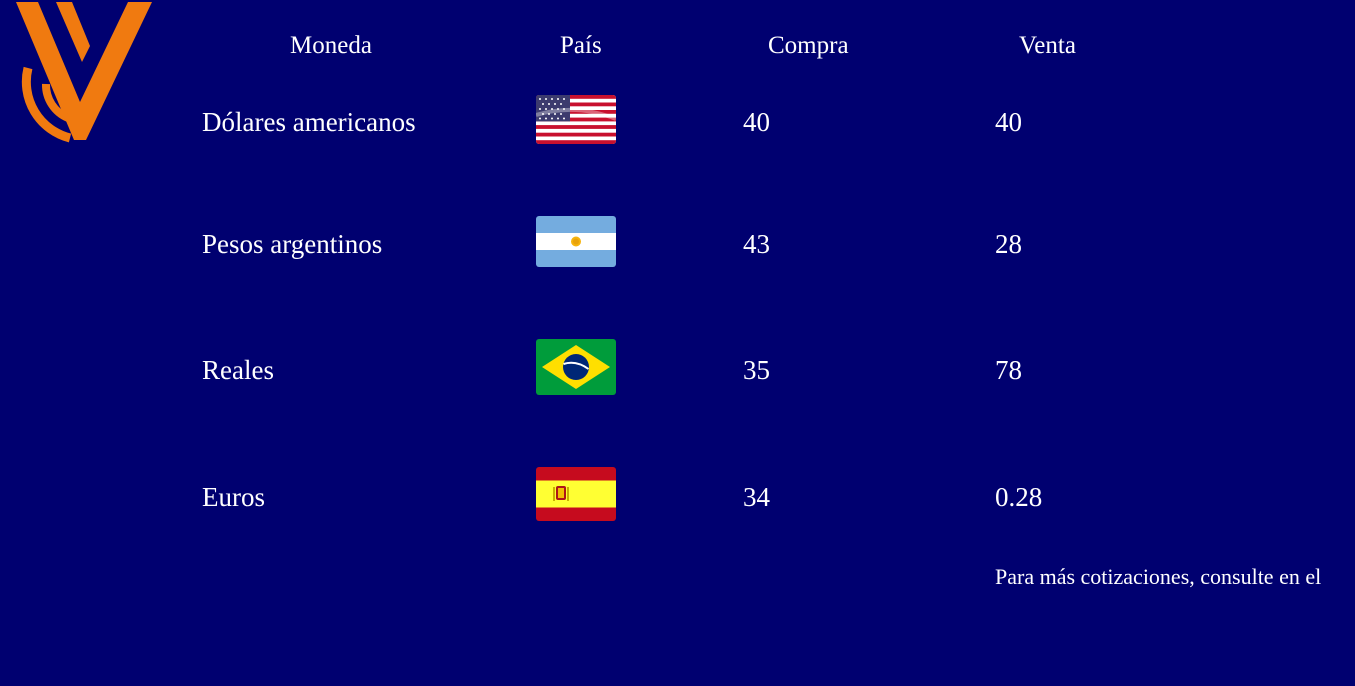 The image size is (1355, 686). Describe the element at coordinates (581, 45) in the screenshot. I see `header-country: País` at that location.